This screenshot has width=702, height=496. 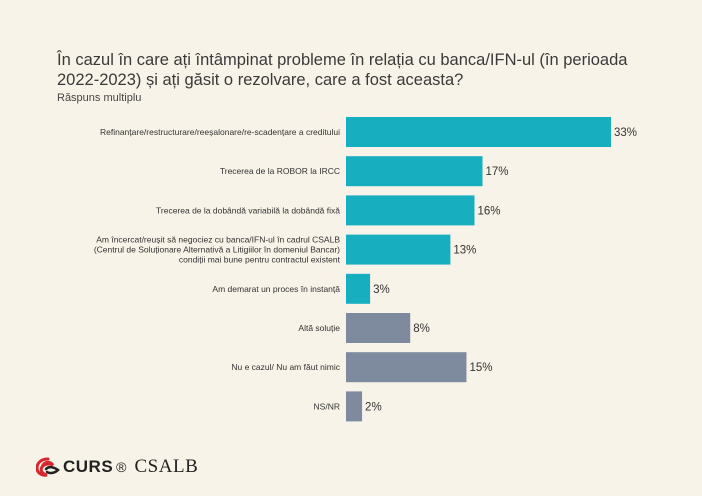 What do you see at coordinates (48, 467) in the screenshot?
I see `curs-swirl-icon` at bounding box center [48, 467].